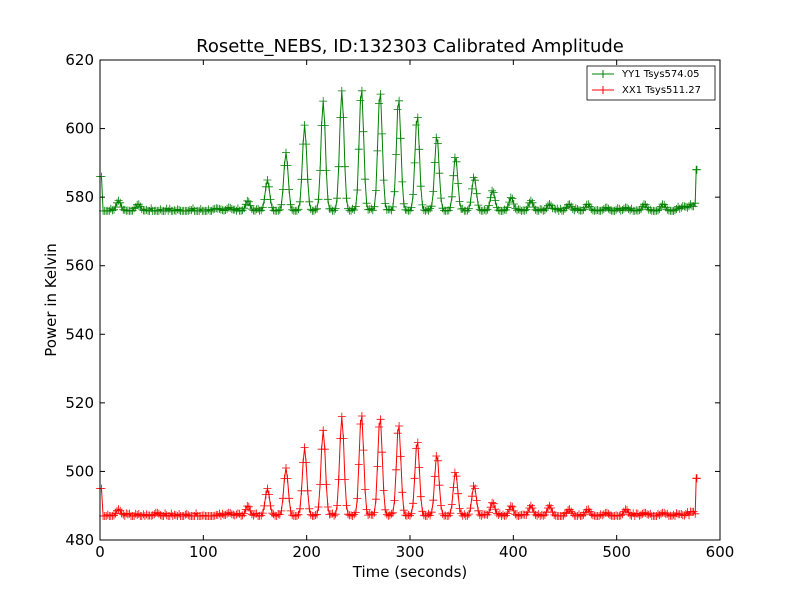  I want to click on x-tick-label: 100, so click(203, 552).